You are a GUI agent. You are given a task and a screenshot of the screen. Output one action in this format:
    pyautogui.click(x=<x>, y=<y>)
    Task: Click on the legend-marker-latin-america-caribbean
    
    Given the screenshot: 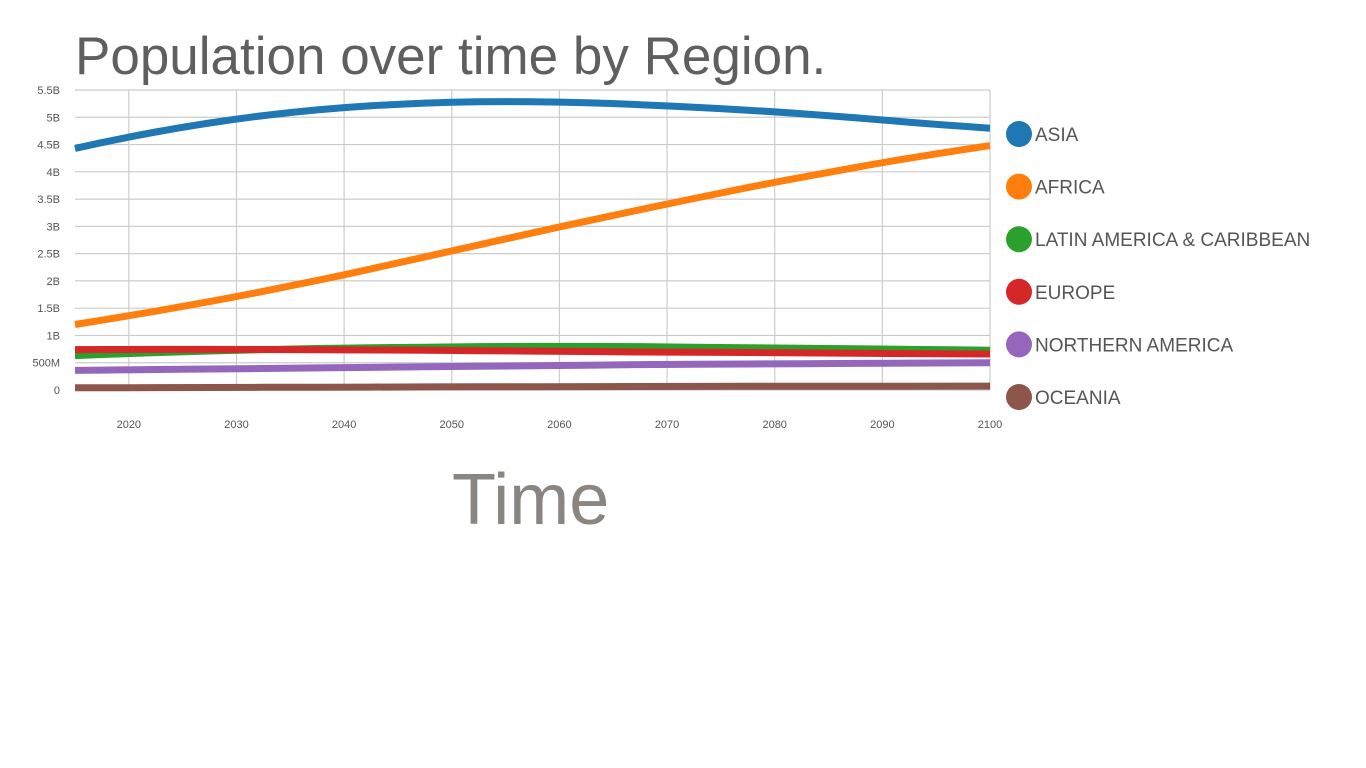 What is the action you would take?
    pyautogui.click(x=1019, y=239)
    